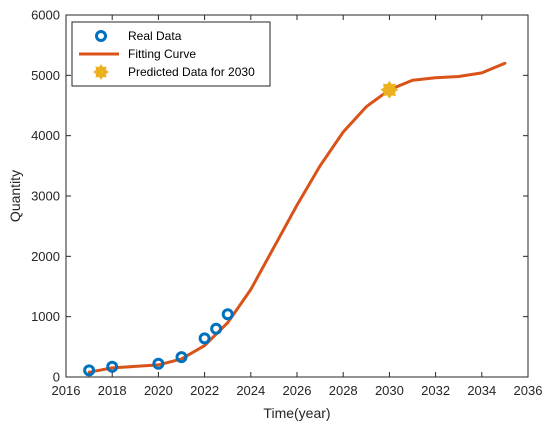 This screenshot has height=427, width=550. I want to click on y-axis-label: Quantity, so click(15, 196).